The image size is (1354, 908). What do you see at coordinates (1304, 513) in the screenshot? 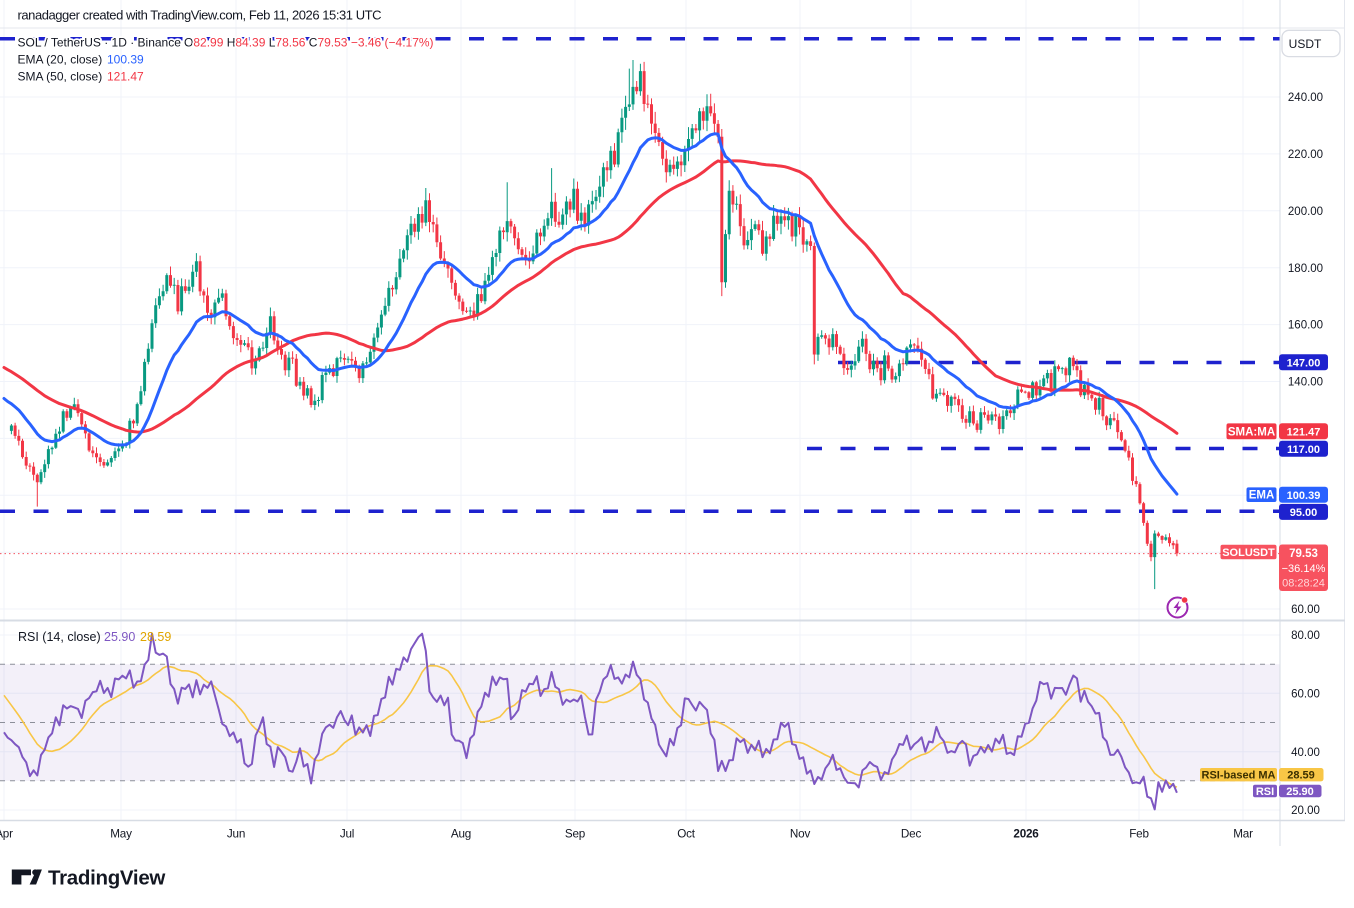
I see `svg-text: 95.00` at bounding box center [1304, 513].